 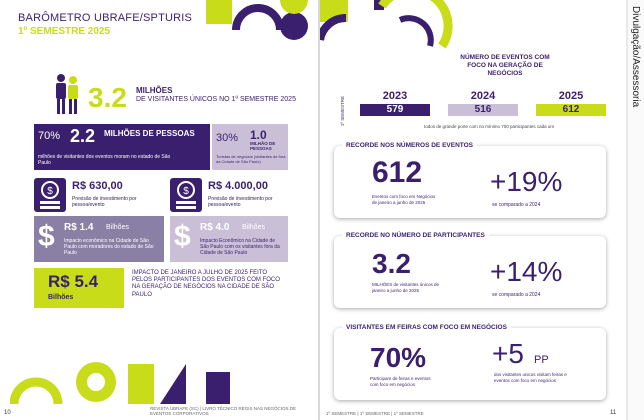 What do you see at coordinates (7, 413) in the screenshot?
I see `page-number: 10` at bounding box center [7, 413].